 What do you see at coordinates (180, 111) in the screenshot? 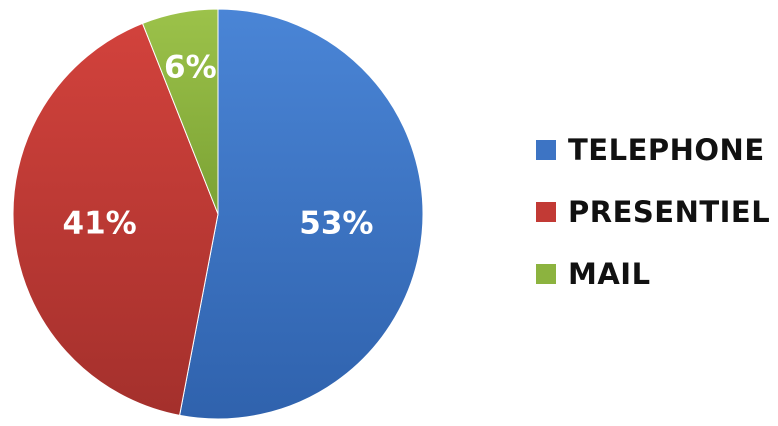
I see `pie-slice-mail` at bounding box center [180, 111].